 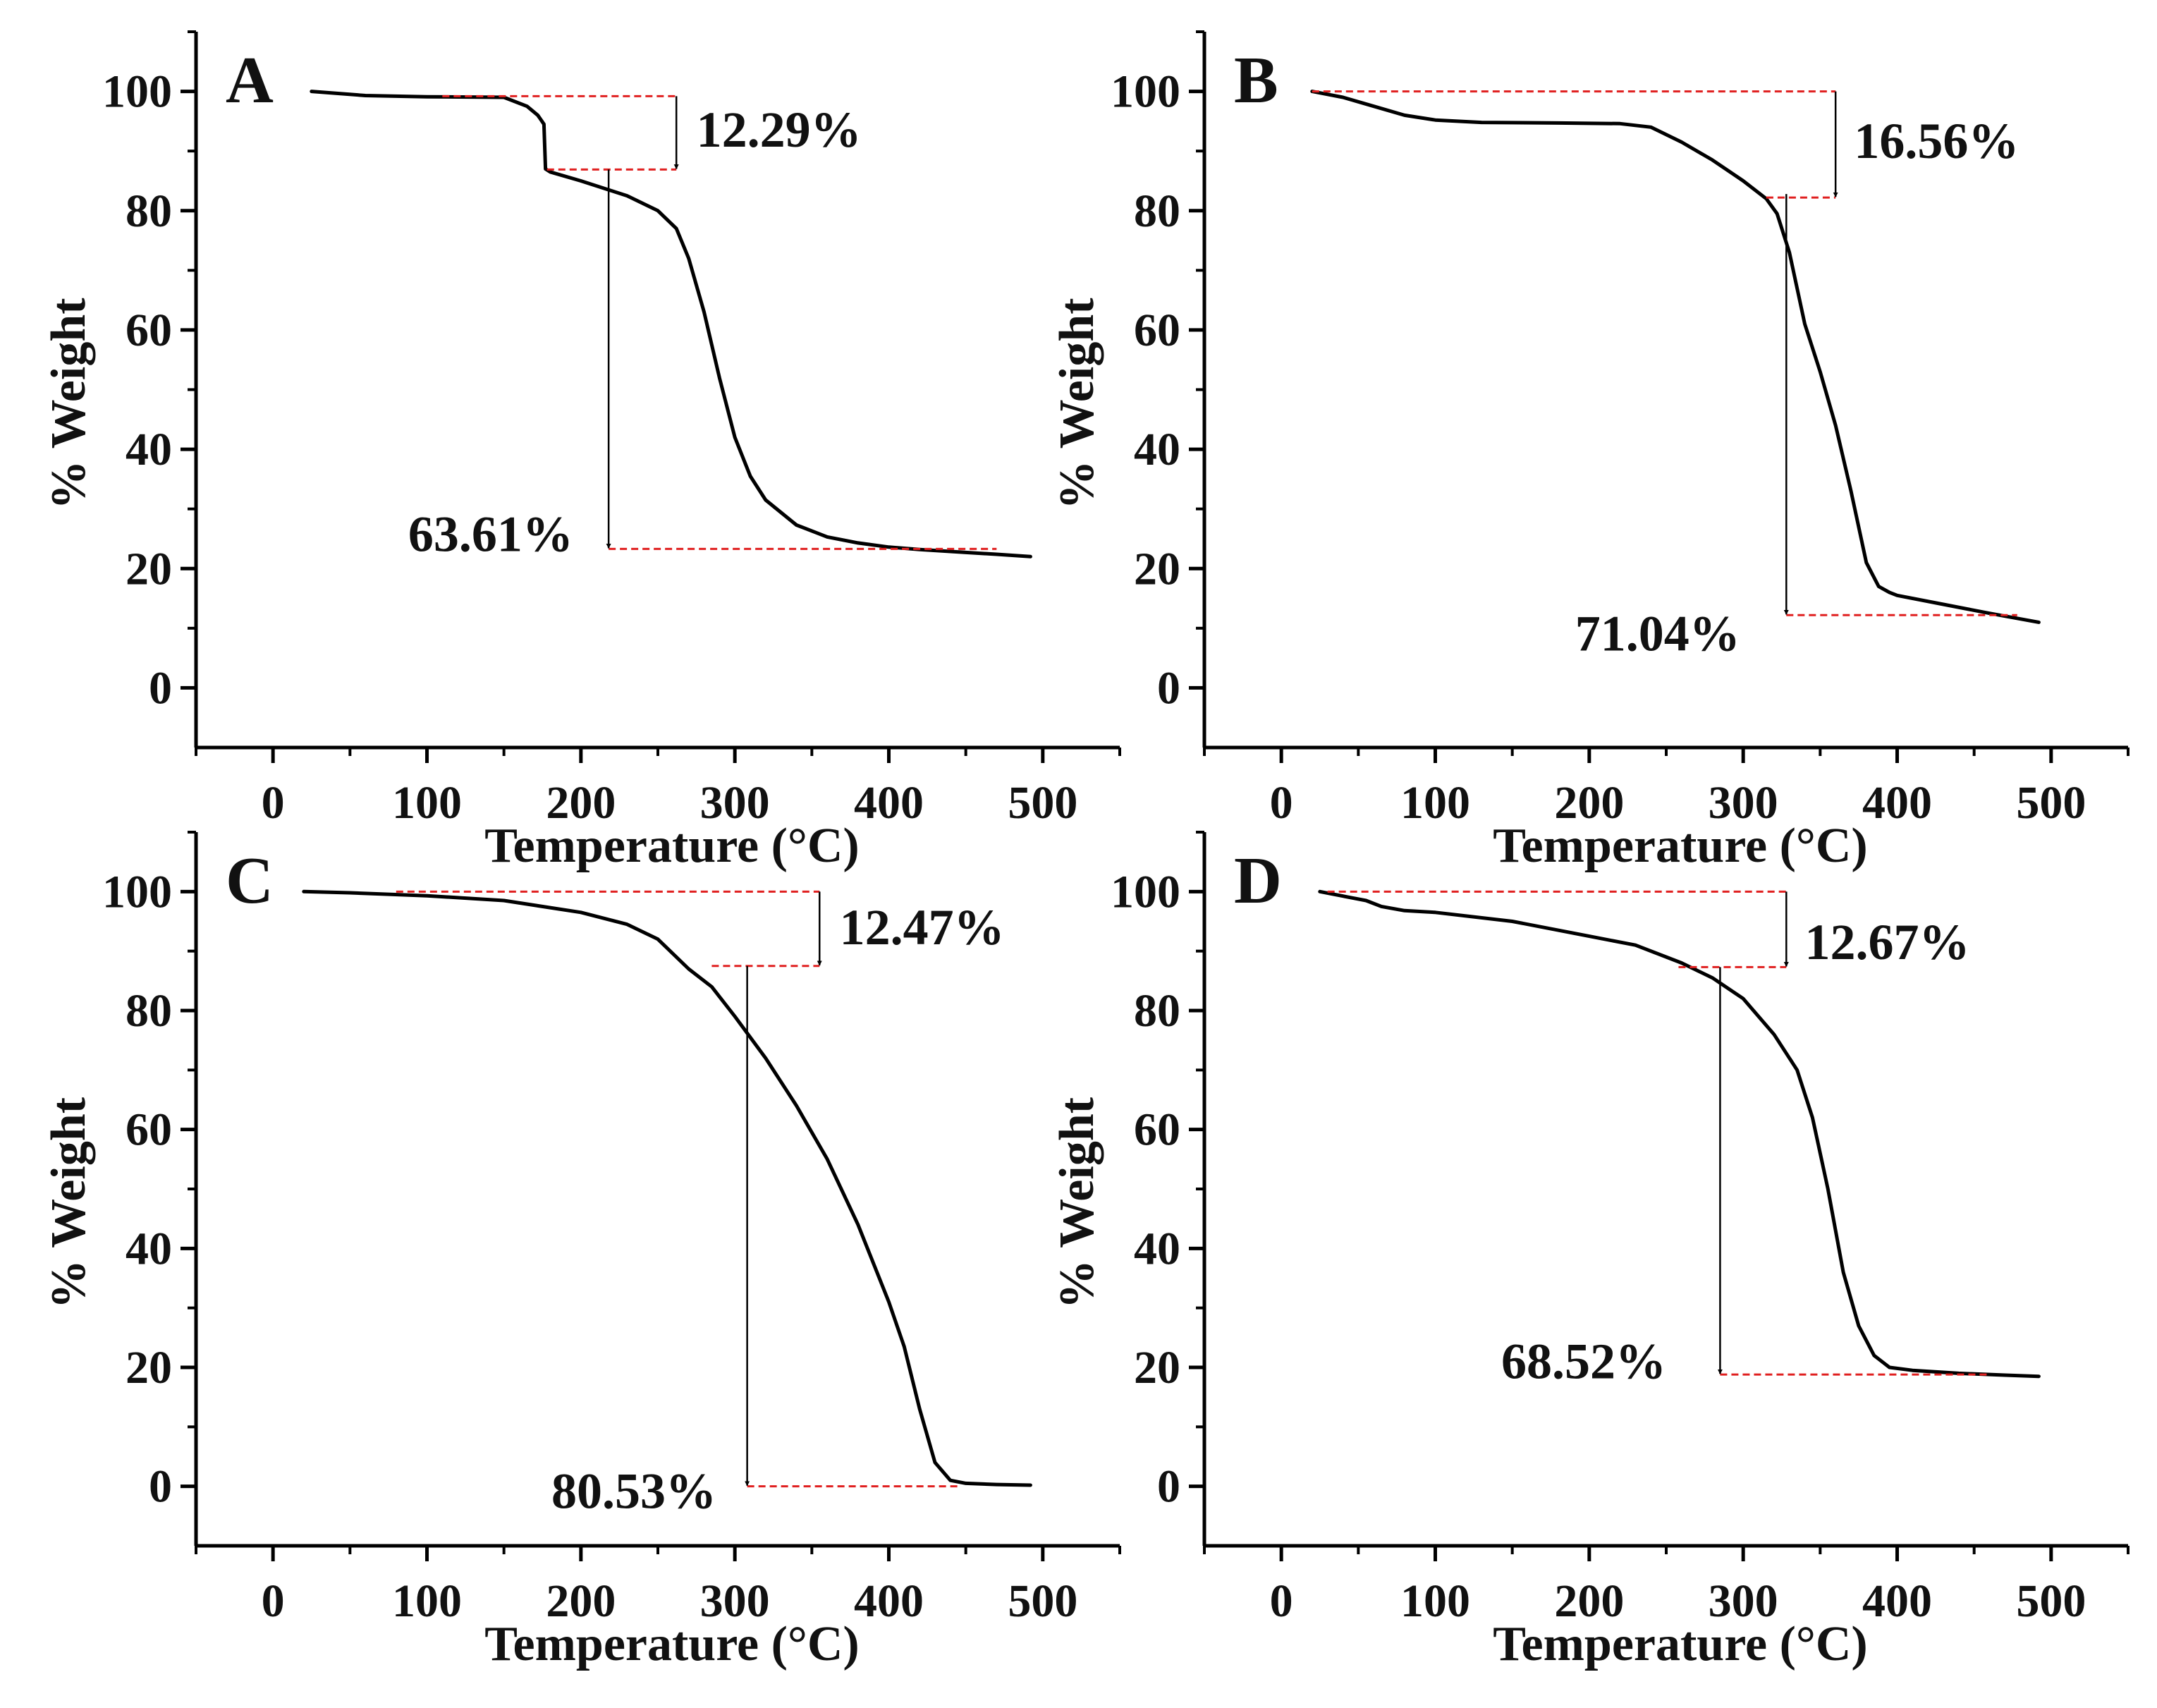 What do you see at coordinates (1746, 1178) in the screenshot?
I see `weight-loss-annotation: 68.52%` at bounding box center [1746, 1178].